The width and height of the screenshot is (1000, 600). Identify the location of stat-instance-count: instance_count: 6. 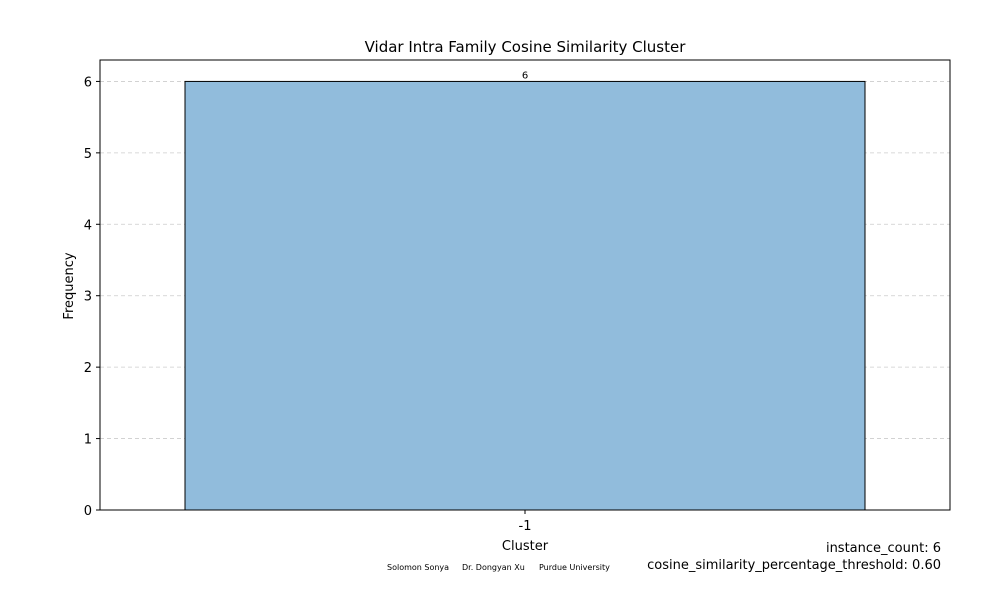
(883, 548).